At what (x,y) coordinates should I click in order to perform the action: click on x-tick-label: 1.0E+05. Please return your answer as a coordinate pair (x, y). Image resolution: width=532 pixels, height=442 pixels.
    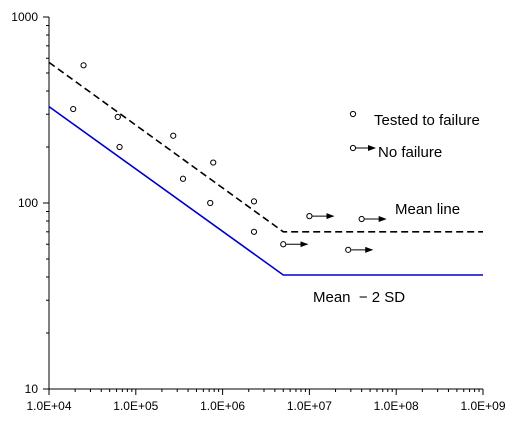
    Looking at the image, I should click on (135, 406).